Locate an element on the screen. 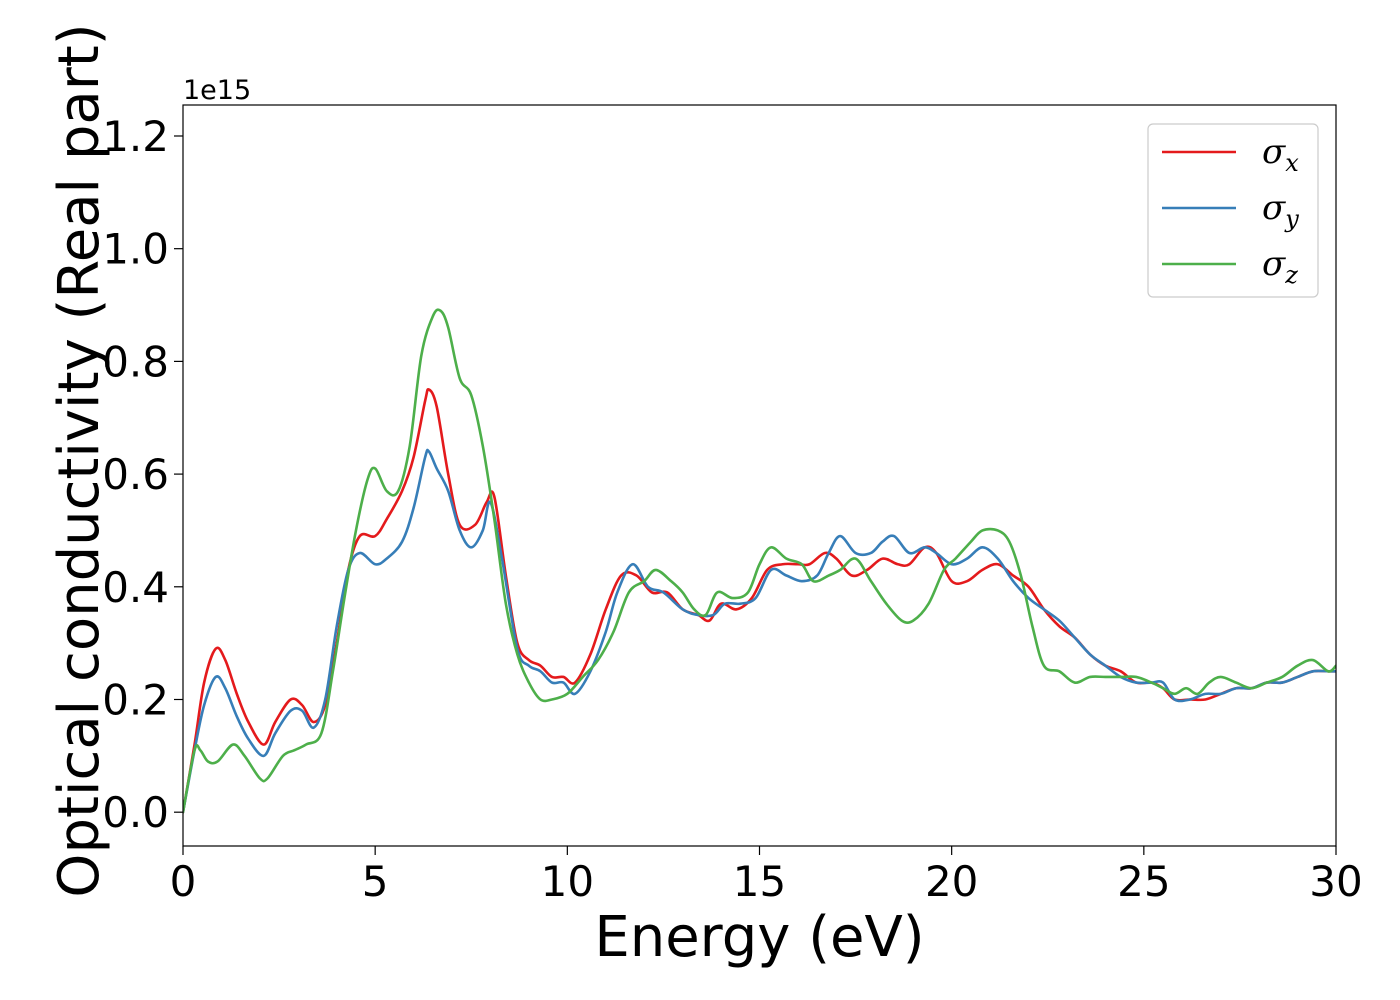 The image size is (1400, 1000). y-tick-label: 0.6 is located at coordinates (135, 474).